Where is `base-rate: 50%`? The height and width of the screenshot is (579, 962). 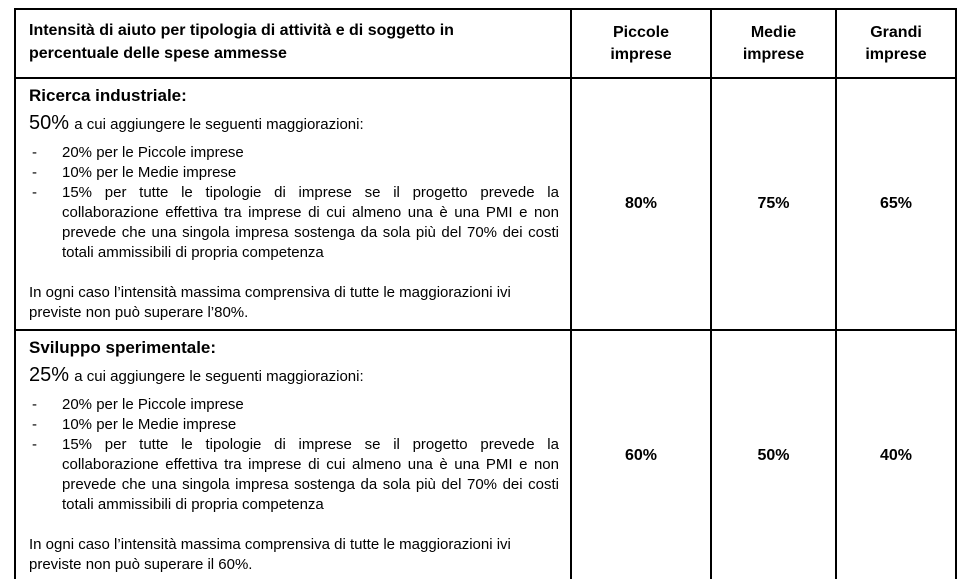 base-rate: 50% is located at coordinates (49, 123).